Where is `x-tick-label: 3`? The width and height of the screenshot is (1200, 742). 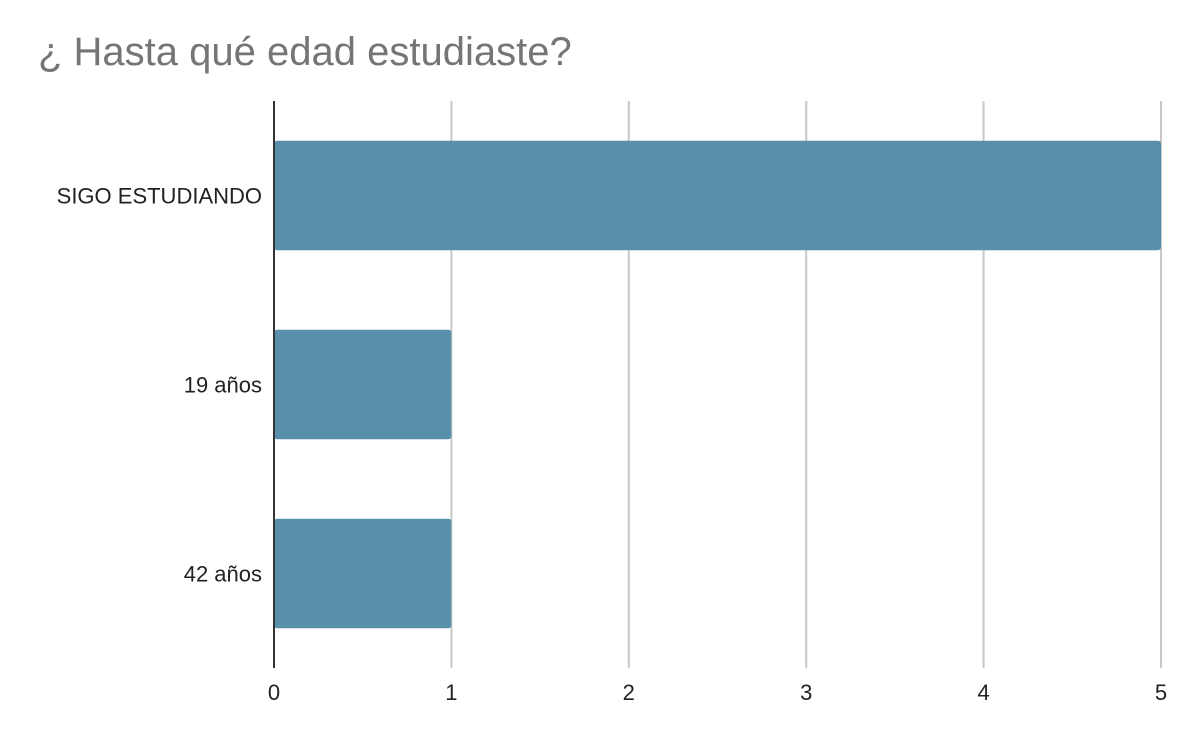
x-tick-label: 3 is located at coordinates (806, 692).